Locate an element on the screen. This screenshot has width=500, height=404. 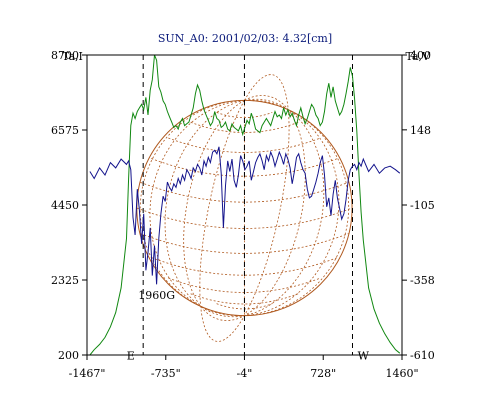
y-left-tick-label: 8700 is located at coordinates (65, 55).